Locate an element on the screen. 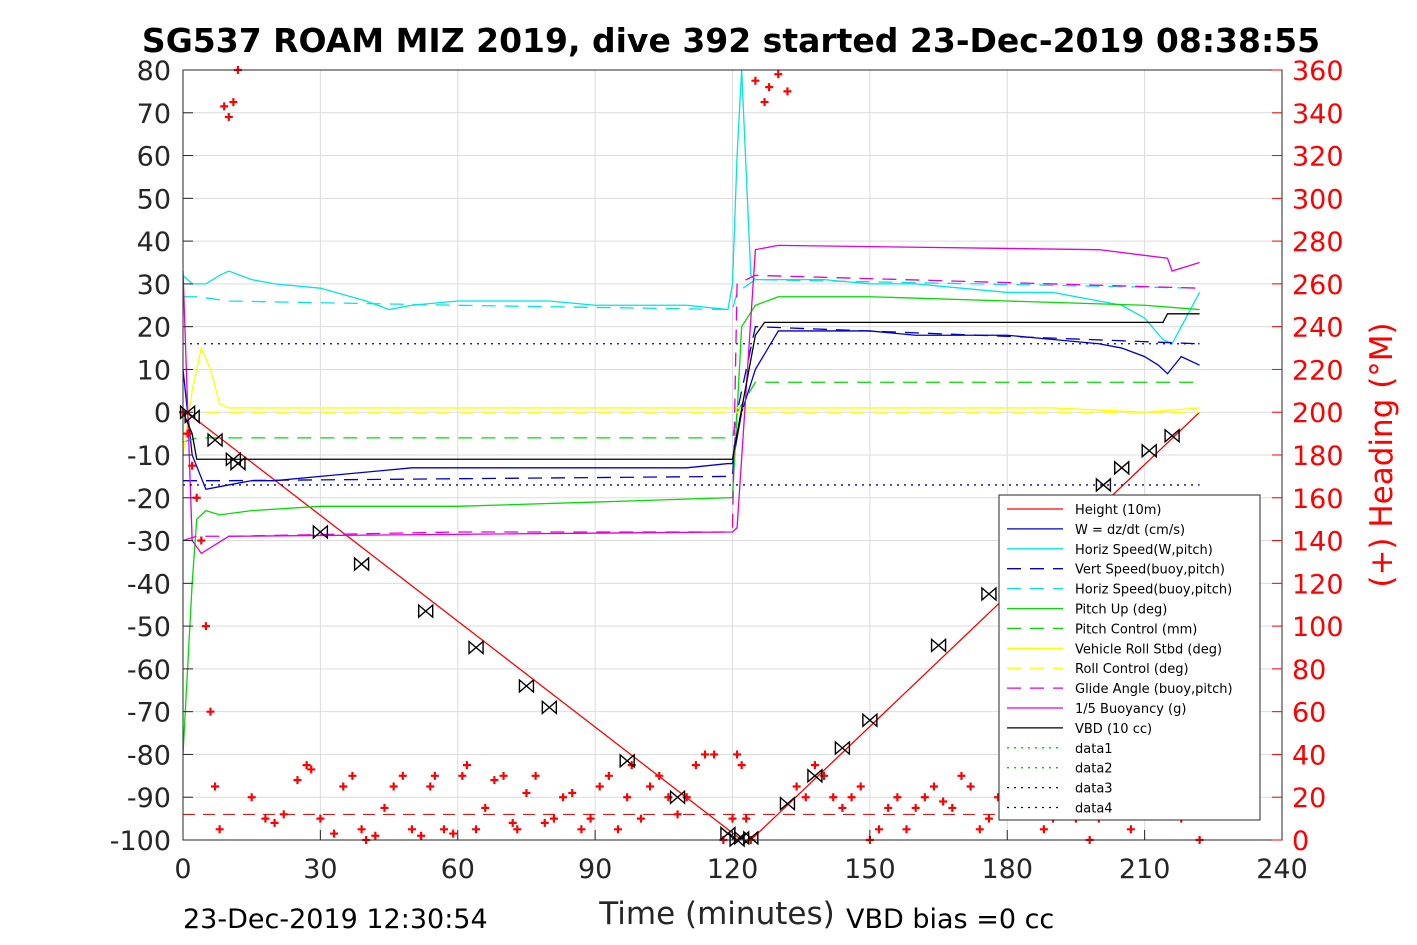 This screenshot has height=945, width=1417. legend-label: Roll Control (deg) is located at coordinates (1132, 669).